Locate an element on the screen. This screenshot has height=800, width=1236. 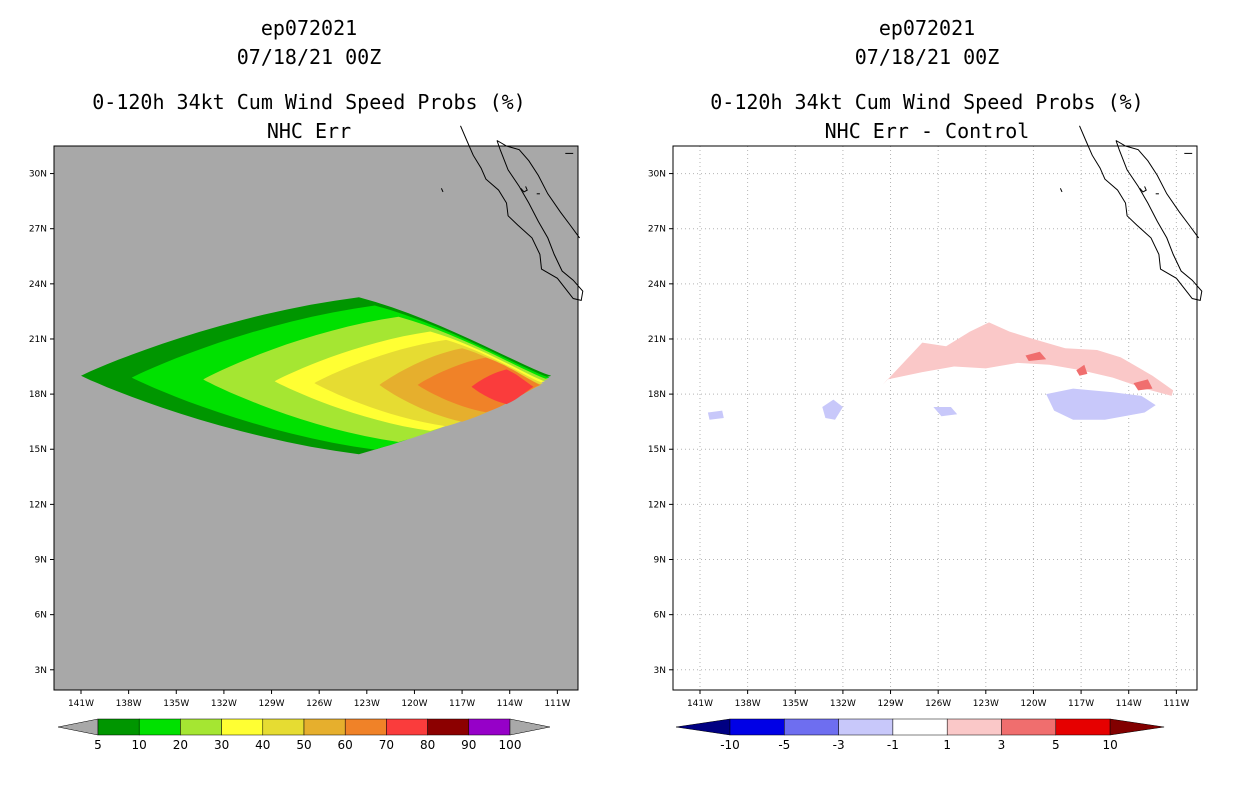
right-valid-time: 07/18/21 00Z is located at coordinates (927, 57).